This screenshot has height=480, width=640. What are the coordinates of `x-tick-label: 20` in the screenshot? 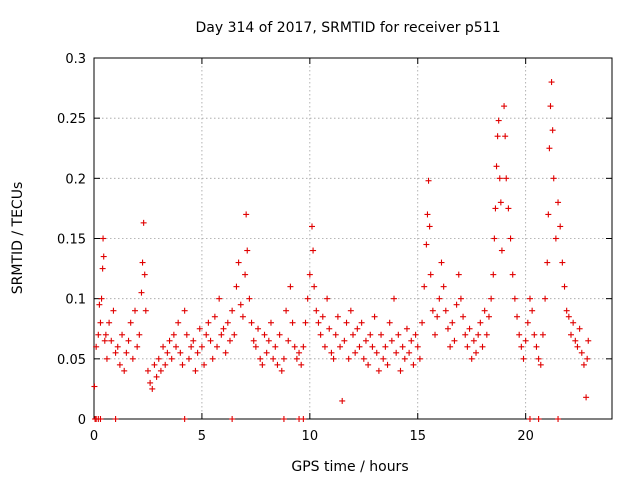 It's located at (525, 436).